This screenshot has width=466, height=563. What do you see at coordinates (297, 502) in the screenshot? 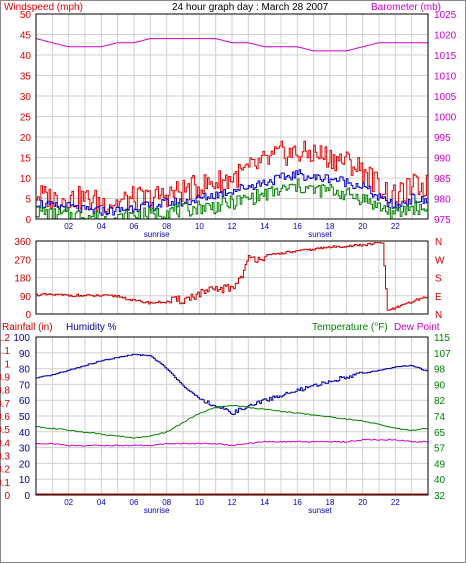
I see `climate-x-tick-label: 16` at bounding box center [297, 502].